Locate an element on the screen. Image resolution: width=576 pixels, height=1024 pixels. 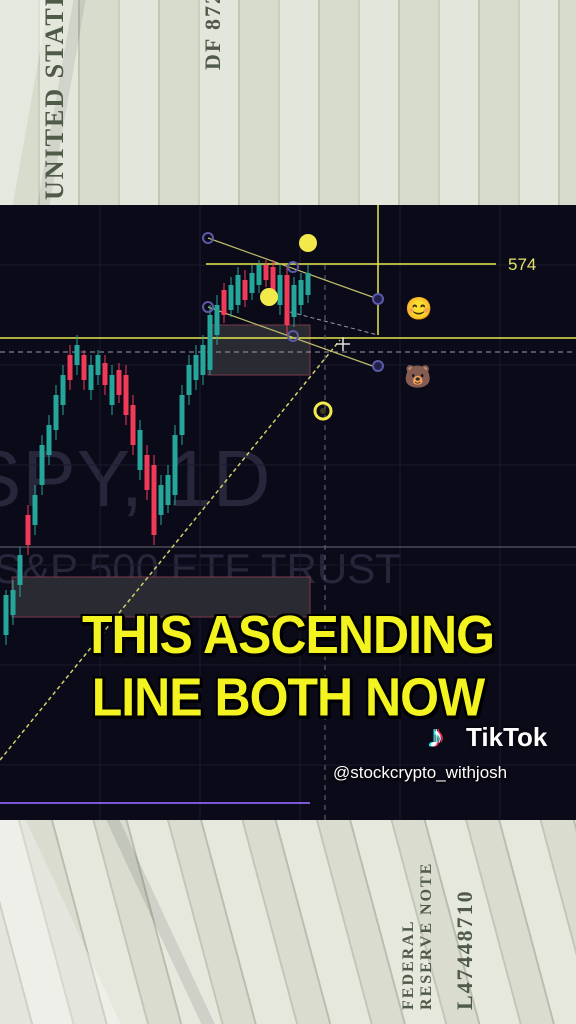
creator-handle: @stockcrypto_withjosh is located at coordinates (420, 773).